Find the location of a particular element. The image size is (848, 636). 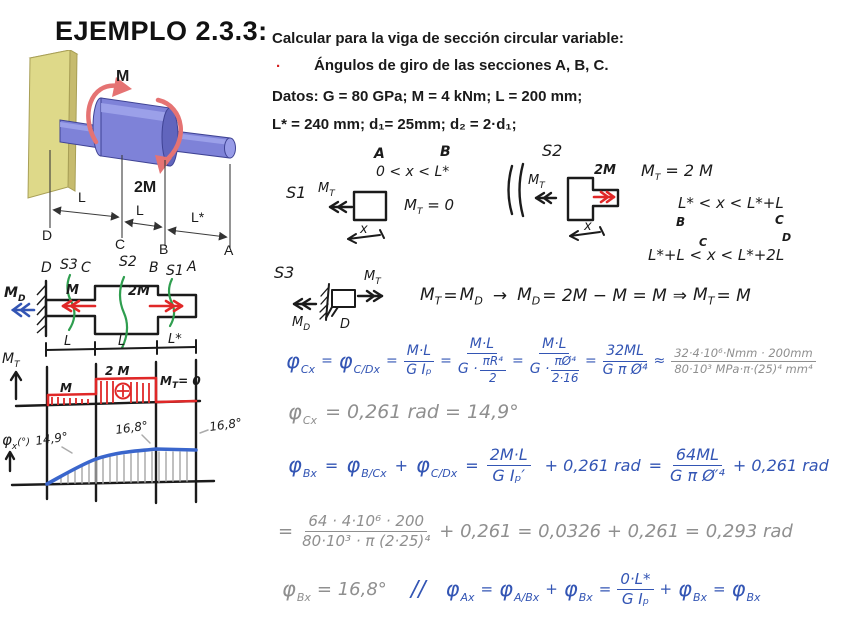

schematic-cut-s2: S2 is located at coordinates (128, 262).